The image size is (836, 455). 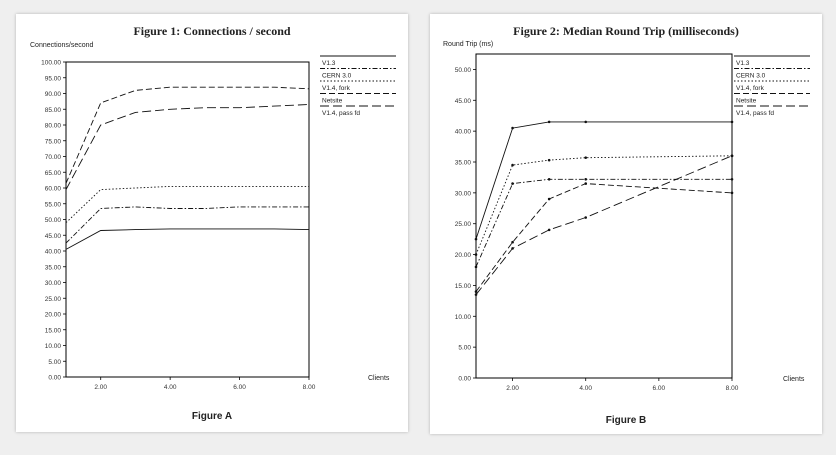 What do you see at coordinates (212, 31) in the screenshot?
I see `chart-title: Figure 1: Connections / second` at bounding box center [212, 31].